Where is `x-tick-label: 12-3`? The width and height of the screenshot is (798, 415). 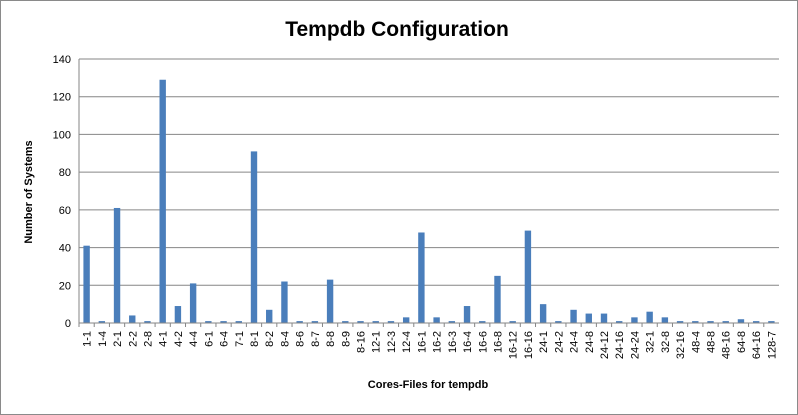
x-tick-label: 12-3 is located at coordinates (392, 342).